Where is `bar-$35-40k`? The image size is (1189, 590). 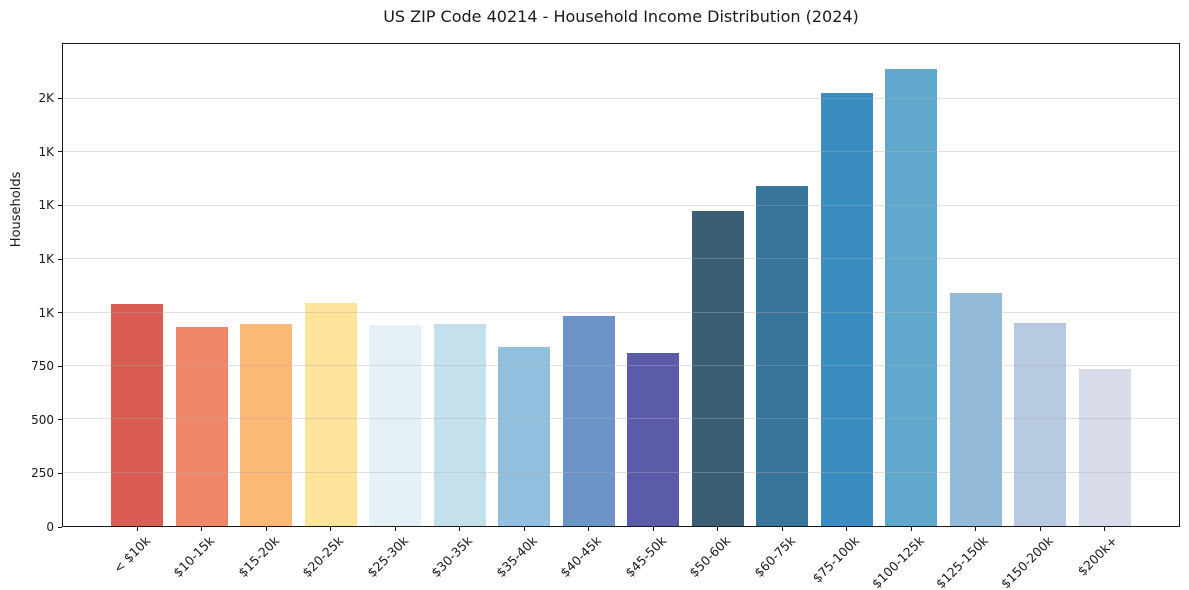 bar-$35-40k is located at coordinates (524, 436).